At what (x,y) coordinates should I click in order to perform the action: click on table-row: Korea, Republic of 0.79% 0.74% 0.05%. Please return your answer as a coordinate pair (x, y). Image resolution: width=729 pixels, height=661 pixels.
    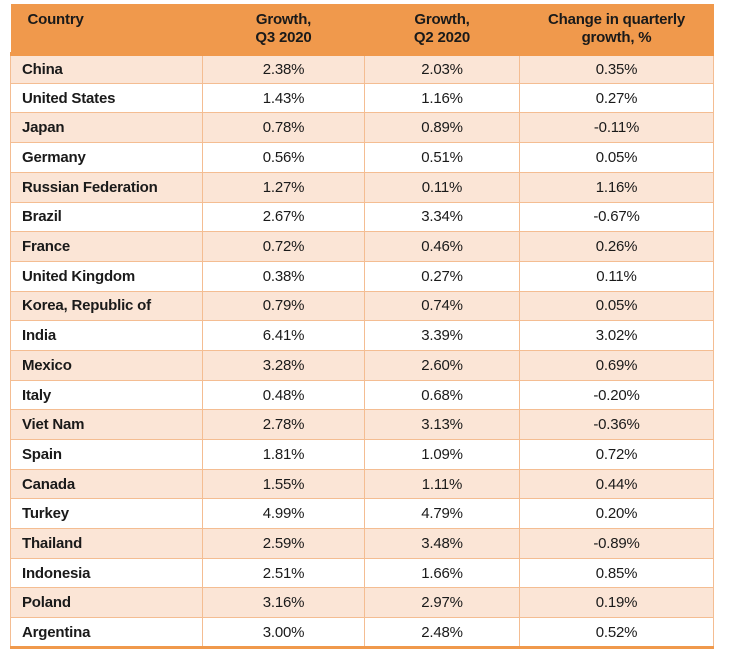
    Looking at the image, I should click on (362, 306).